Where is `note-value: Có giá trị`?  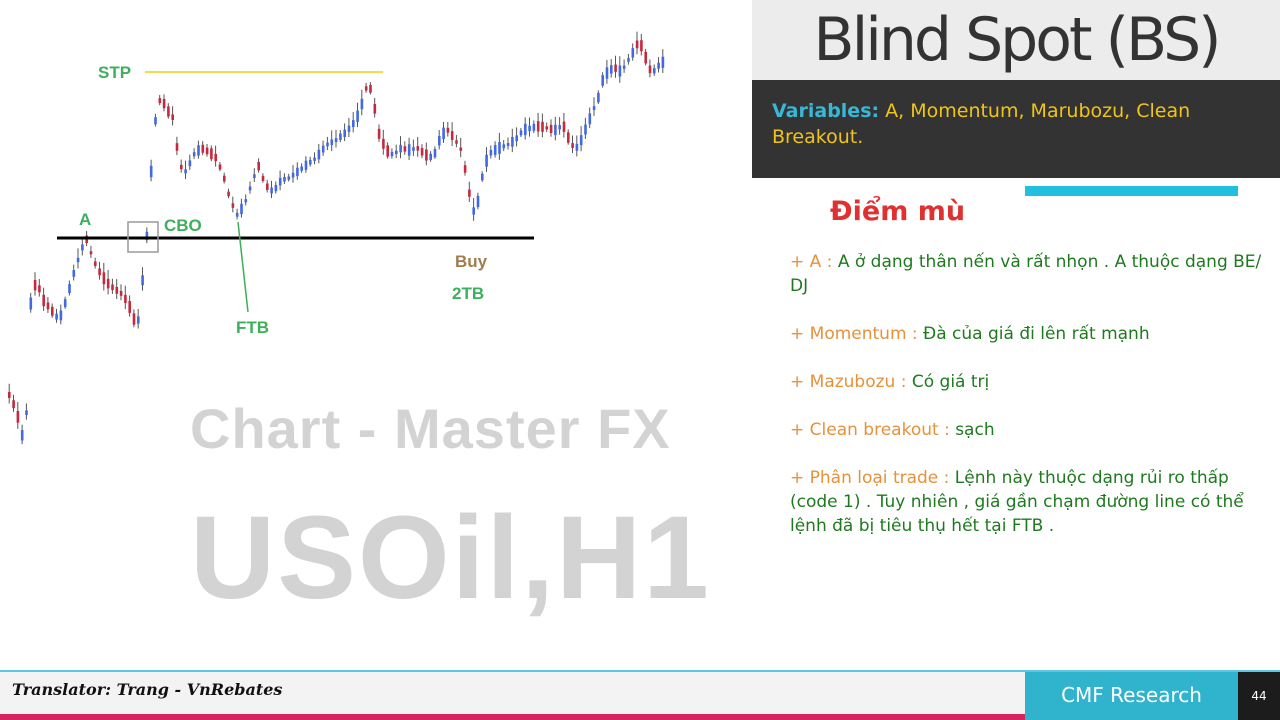
note-value: Có giá trị is located at coordinates (950, 382).